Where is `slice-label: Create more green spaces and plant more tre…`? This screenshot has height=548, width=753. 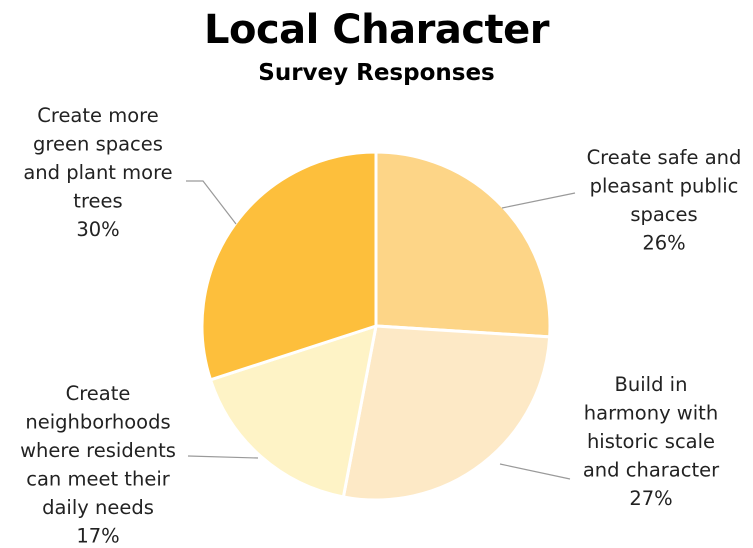
slice-label: Create more green spaces and plant more tre… is located at coordinates (97, 172).